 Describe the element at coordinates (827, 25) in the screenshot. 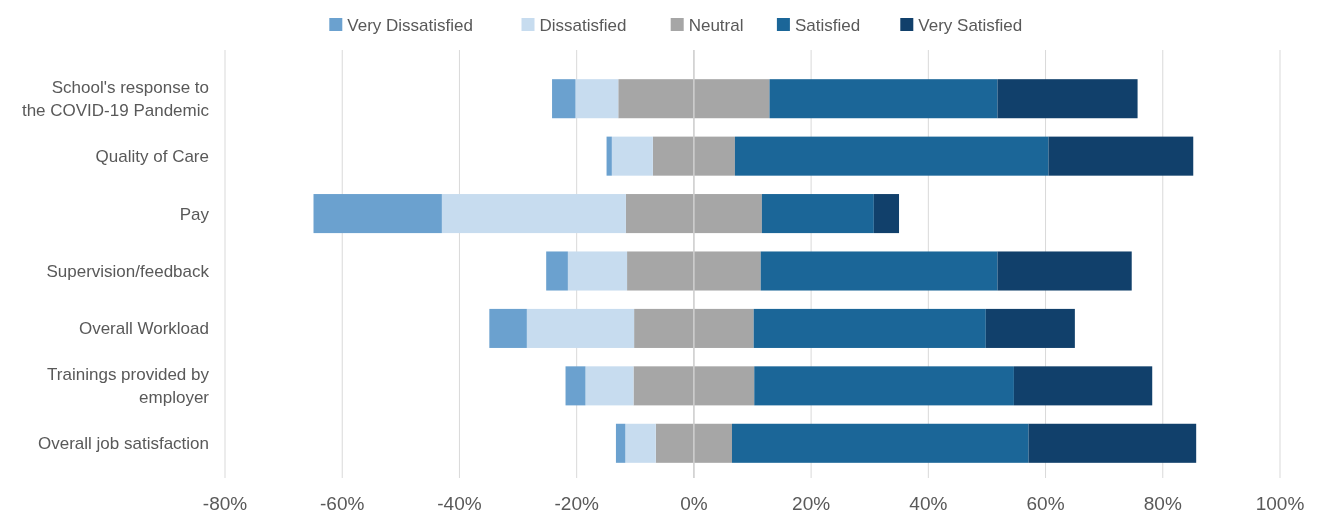

I see `legend-label: Satisfied` at that location.